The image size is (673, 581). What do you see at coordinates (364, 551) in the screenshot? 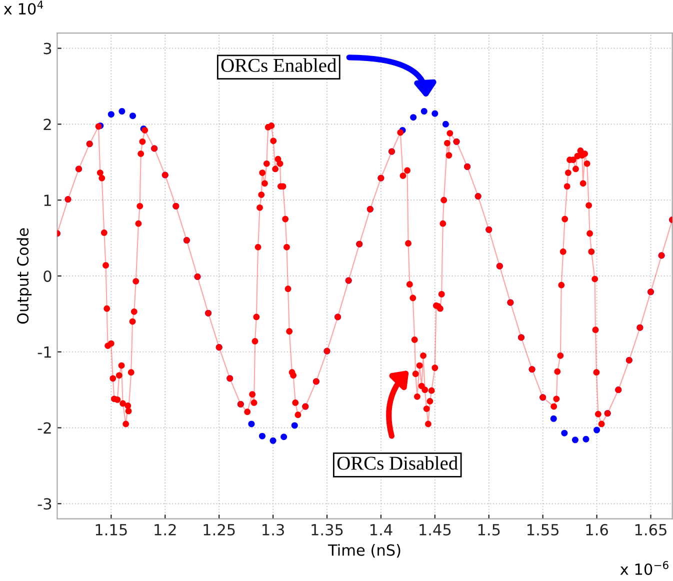
I see `x-axis-title: Time (nS)` at bounding box center [364, 551].